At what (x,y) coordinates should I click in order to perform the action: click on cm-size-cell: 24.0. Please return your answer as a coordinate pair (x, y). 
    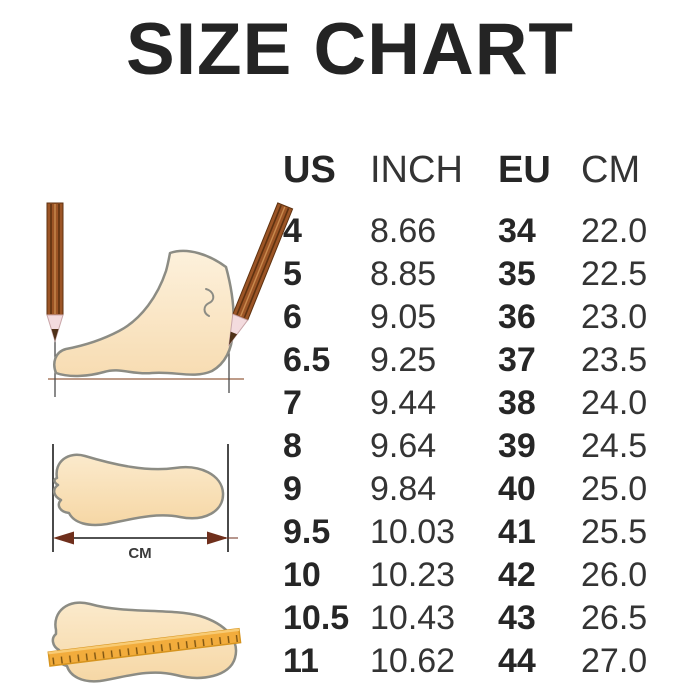
    Looking at the image, I should click on (614, 403).